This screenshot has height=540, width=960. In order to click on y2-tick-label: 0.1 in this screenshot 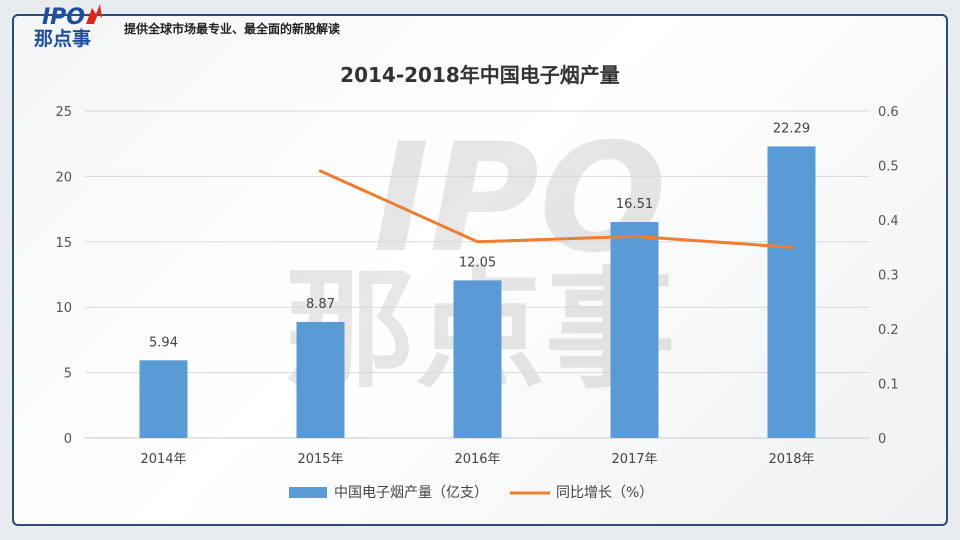, I will do `click(888, 385)`.